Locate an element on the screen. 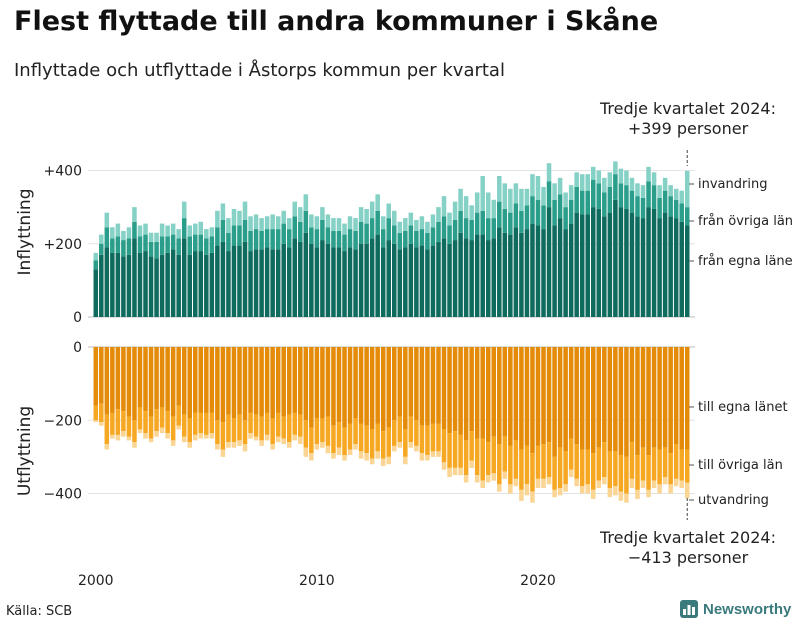  x-tick-label: 2010 is located at coordinates (317, 581).